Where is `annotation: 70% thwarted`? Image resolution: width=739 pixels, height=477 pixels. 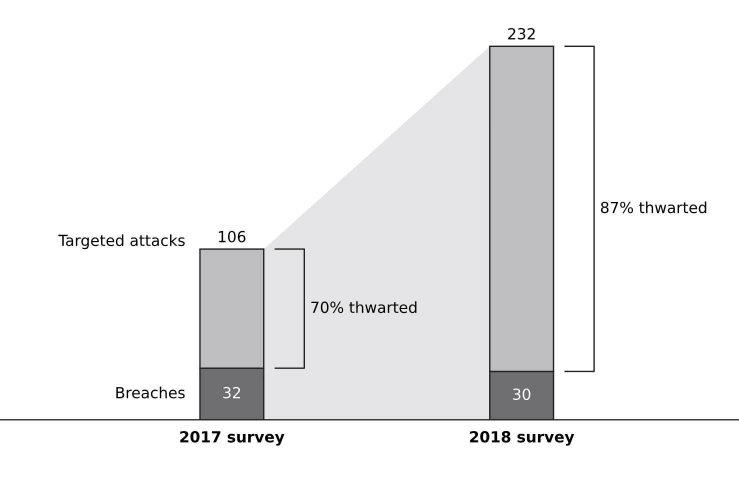
annotation: 70% thwarted is located at coordinates (363, 307).